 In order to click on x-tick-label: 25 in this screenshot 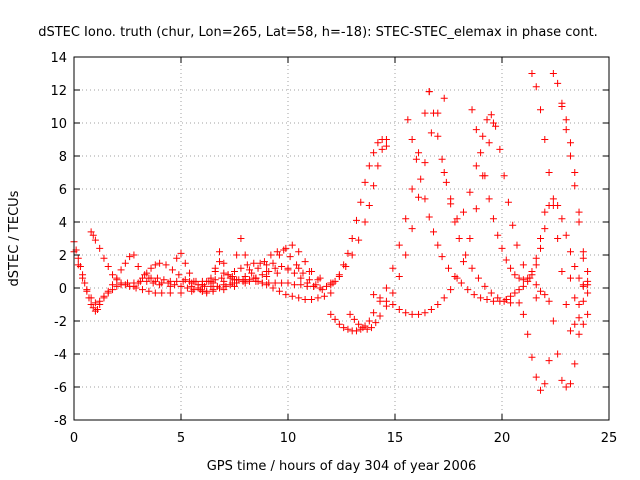, I will do `click(609, 438)`.